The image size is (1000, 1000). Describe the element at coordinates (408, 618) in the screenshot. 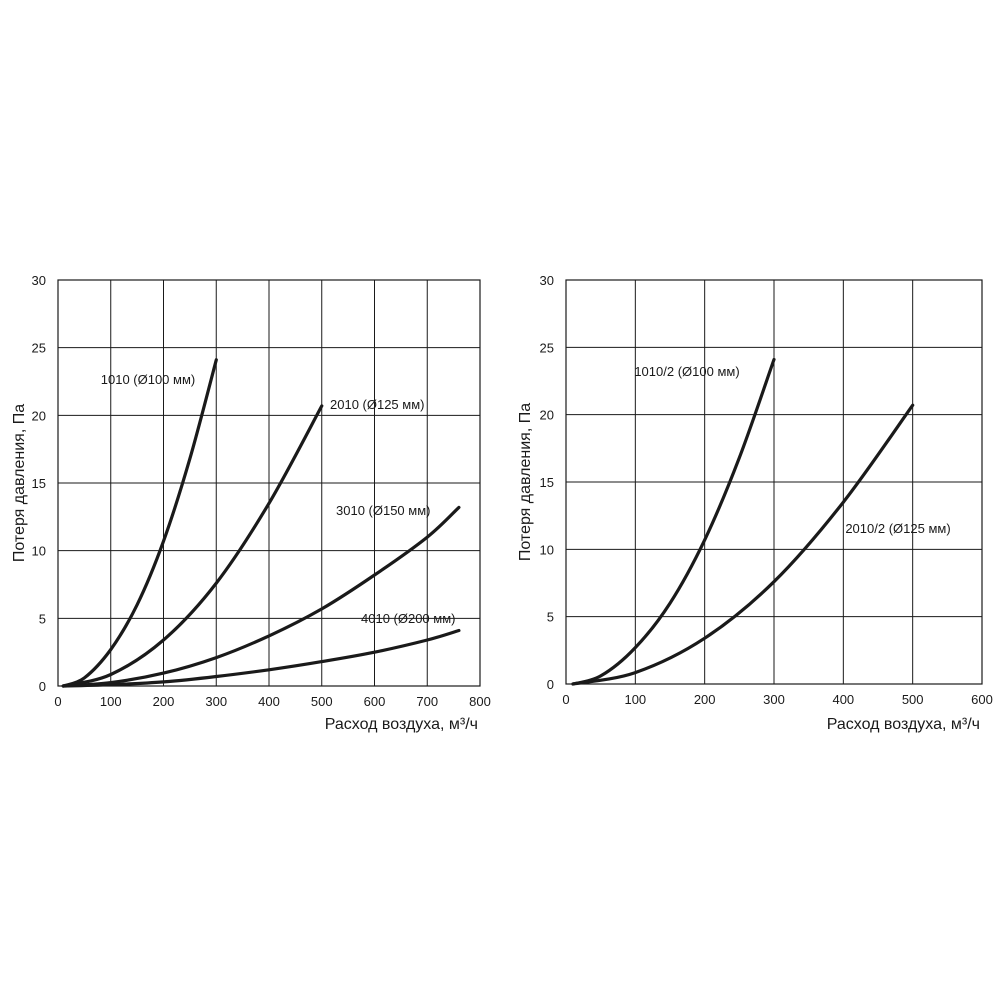

I see `series-label: 4010 (Ø200 мм)` at that location.